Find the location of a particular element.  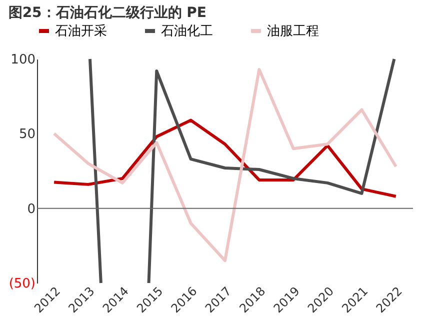

y-tick-label: 100 is located at coordinates (23, 60).